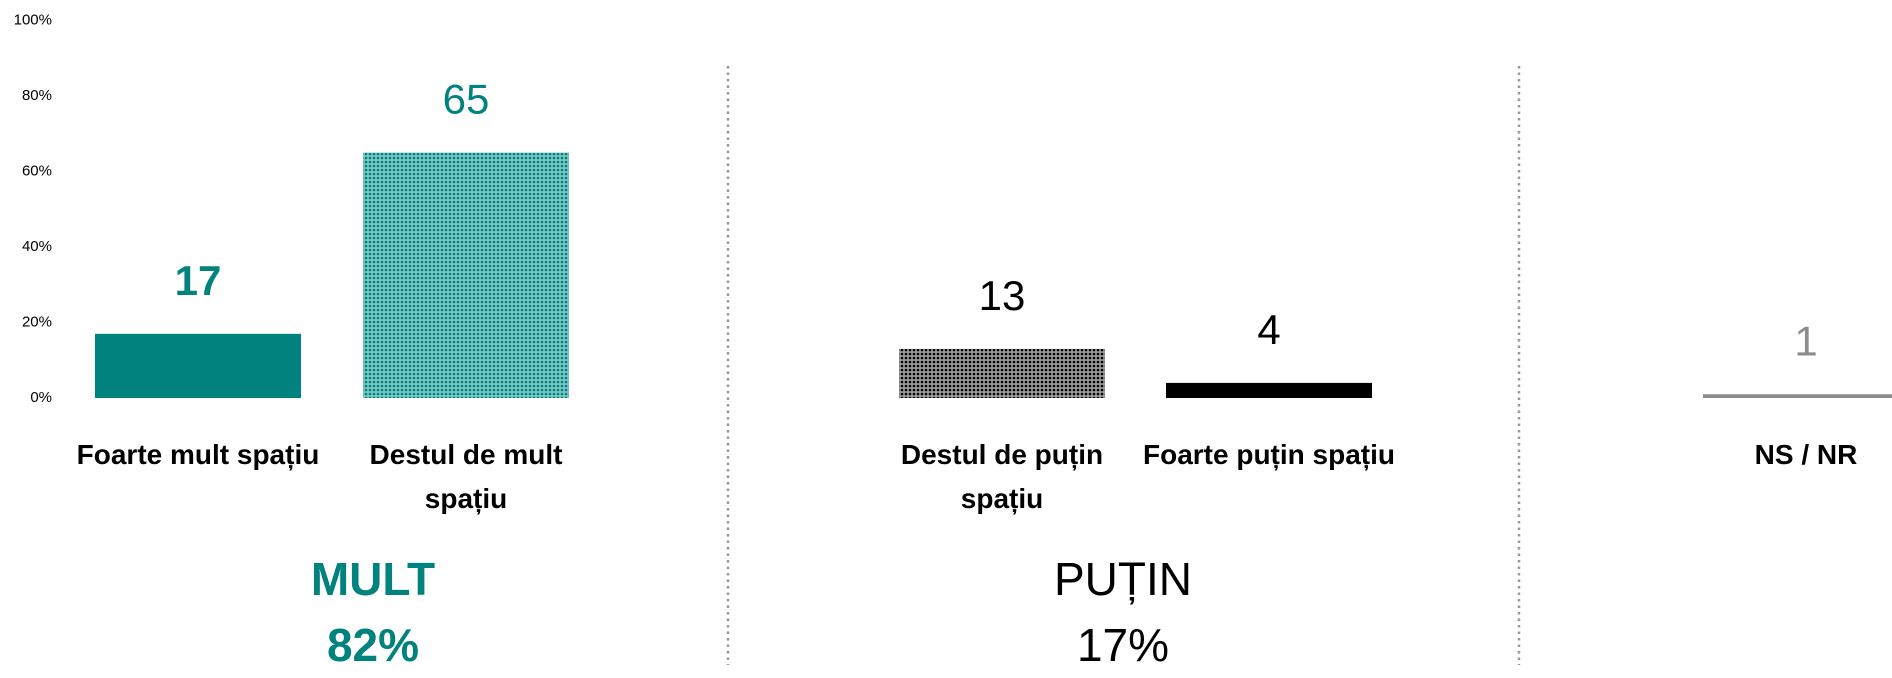  Describe the element at coordinates (198, 454) in the screenshot. I see `x-tick-label: Foarte mult spațiu` at that location.